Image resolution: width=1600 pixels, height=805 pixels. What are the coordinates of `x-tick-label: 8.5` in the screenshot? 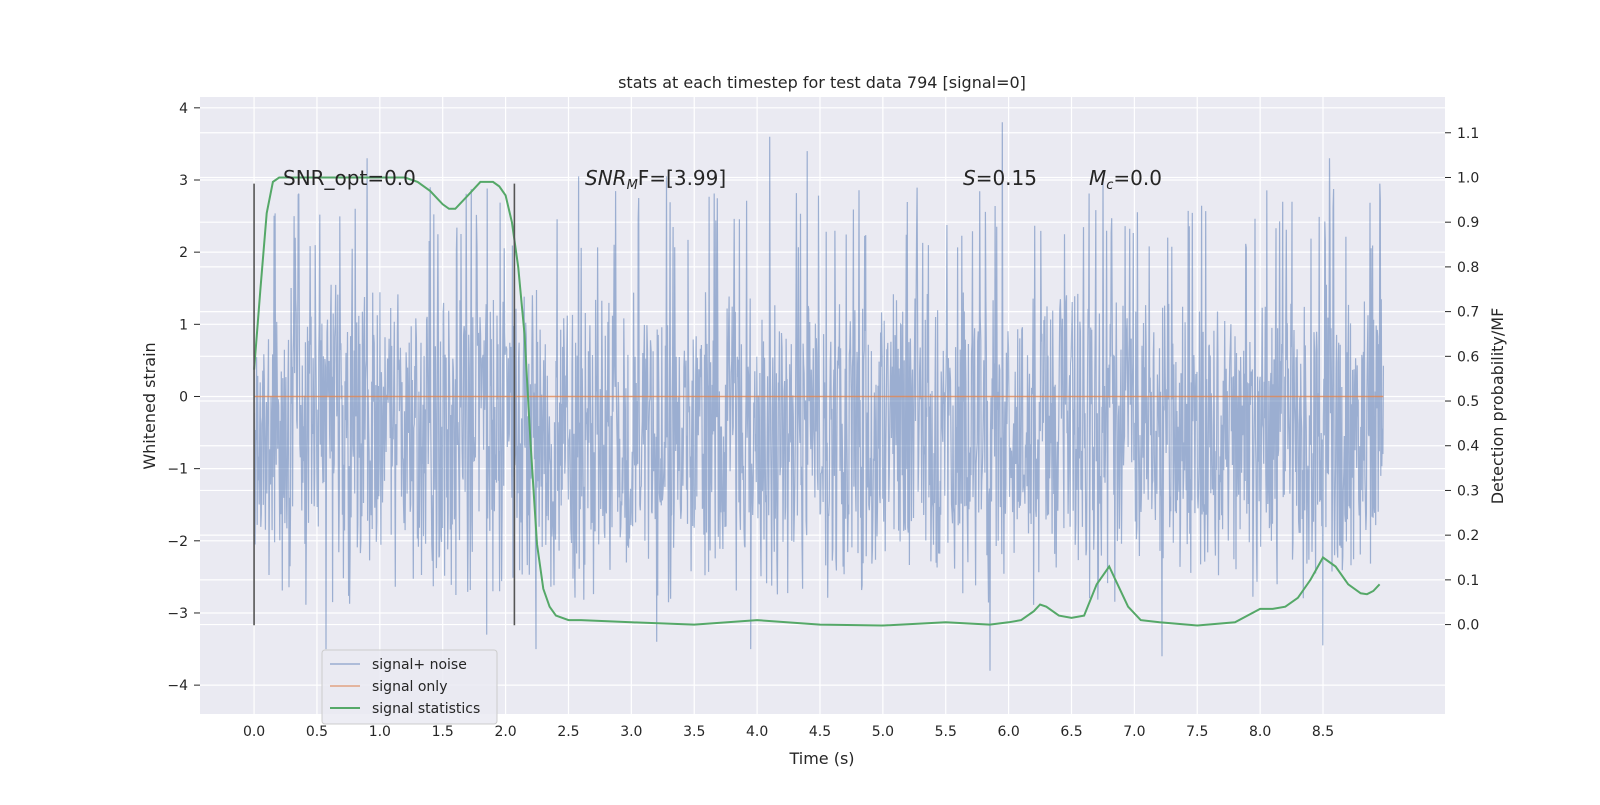 It's located at (1323, 732).